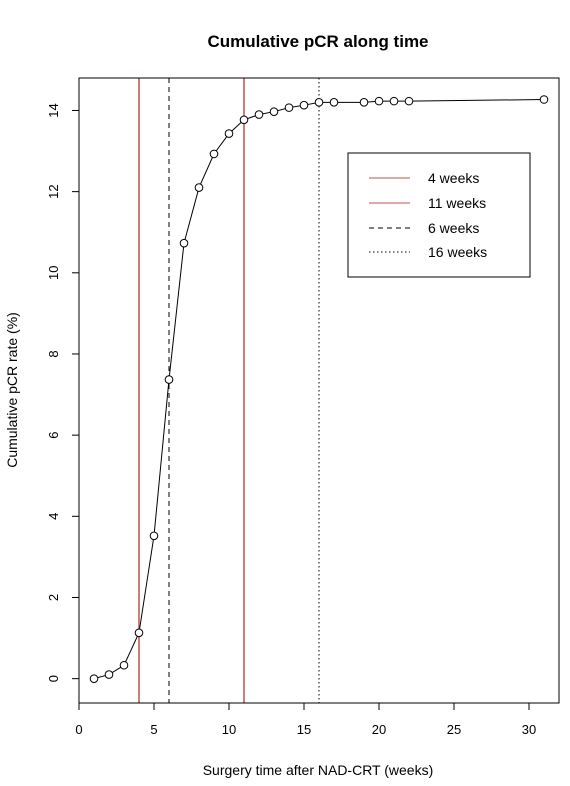  What do you see at coordinates (457, 203) in the screenshot?
I see `legend-label-1: 11 weeks` at bounding box center [457, 203].